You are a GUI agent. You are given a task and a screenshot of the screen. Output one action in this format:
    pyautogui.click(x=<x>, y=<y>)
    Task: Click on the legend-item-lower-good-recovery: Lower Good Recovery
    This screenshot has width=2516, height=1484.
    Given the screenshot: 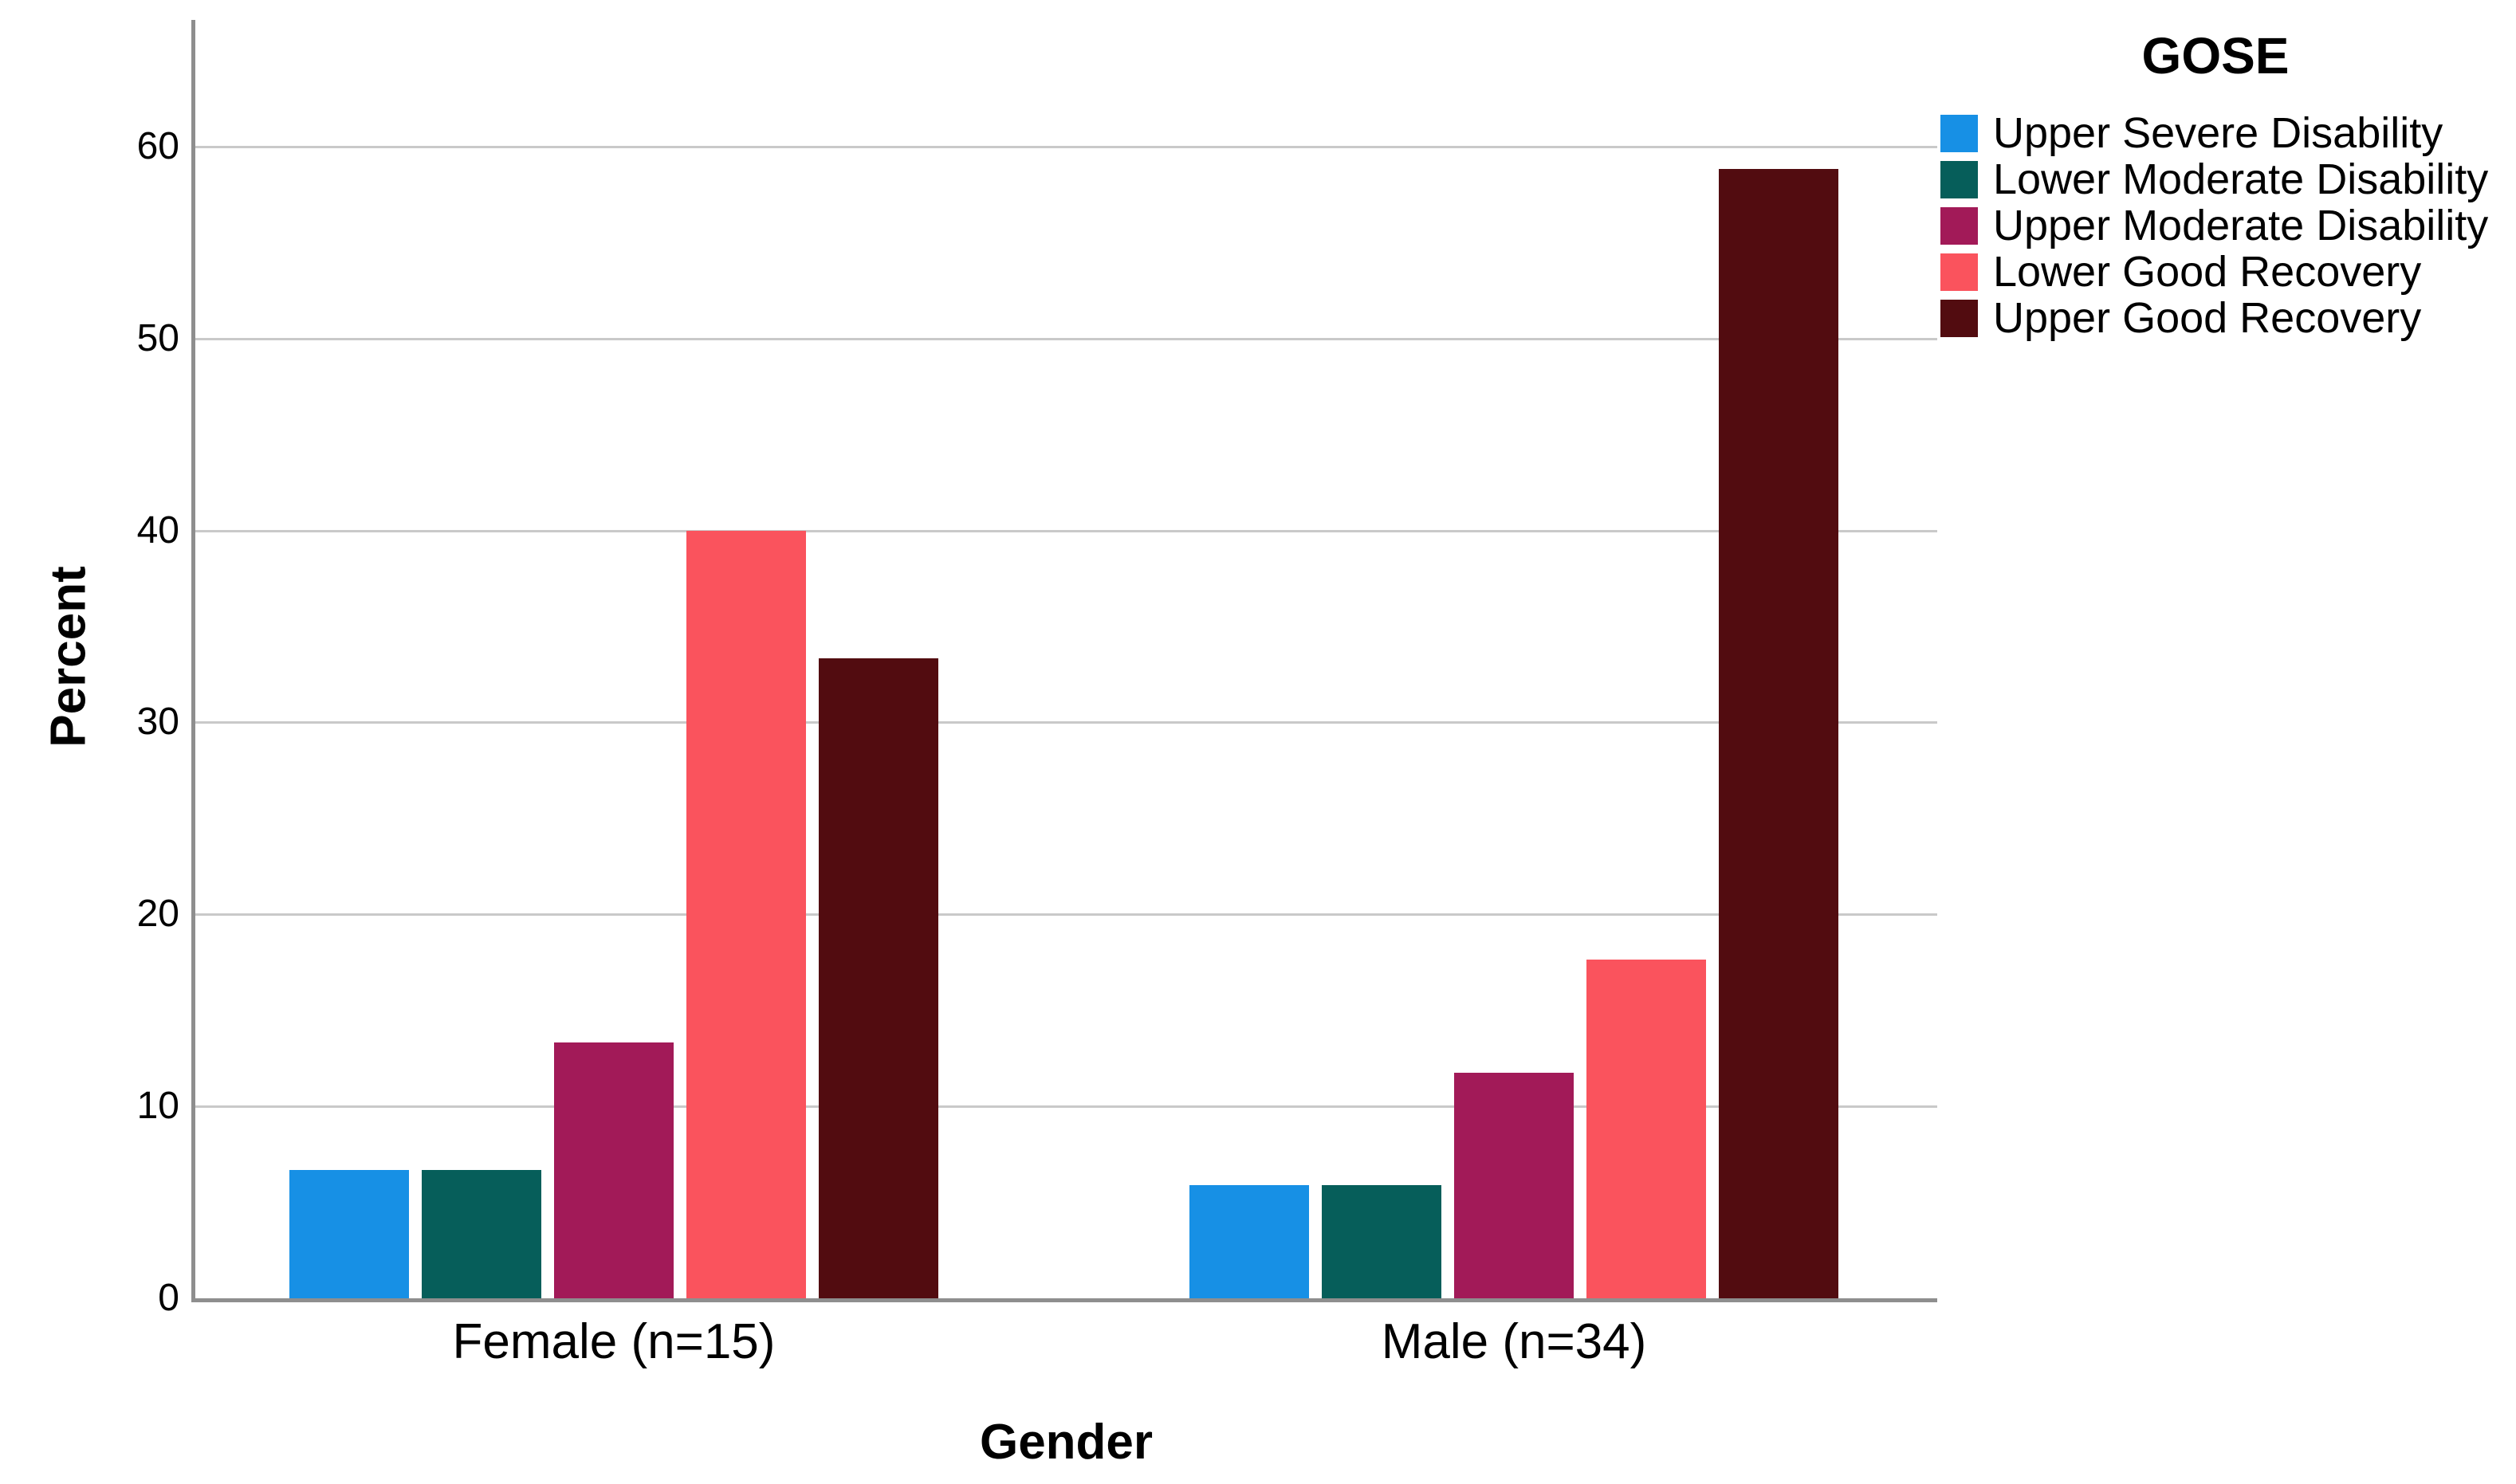 What is the action you would take?
    pyautogui.click(x=2228, y=272)
    